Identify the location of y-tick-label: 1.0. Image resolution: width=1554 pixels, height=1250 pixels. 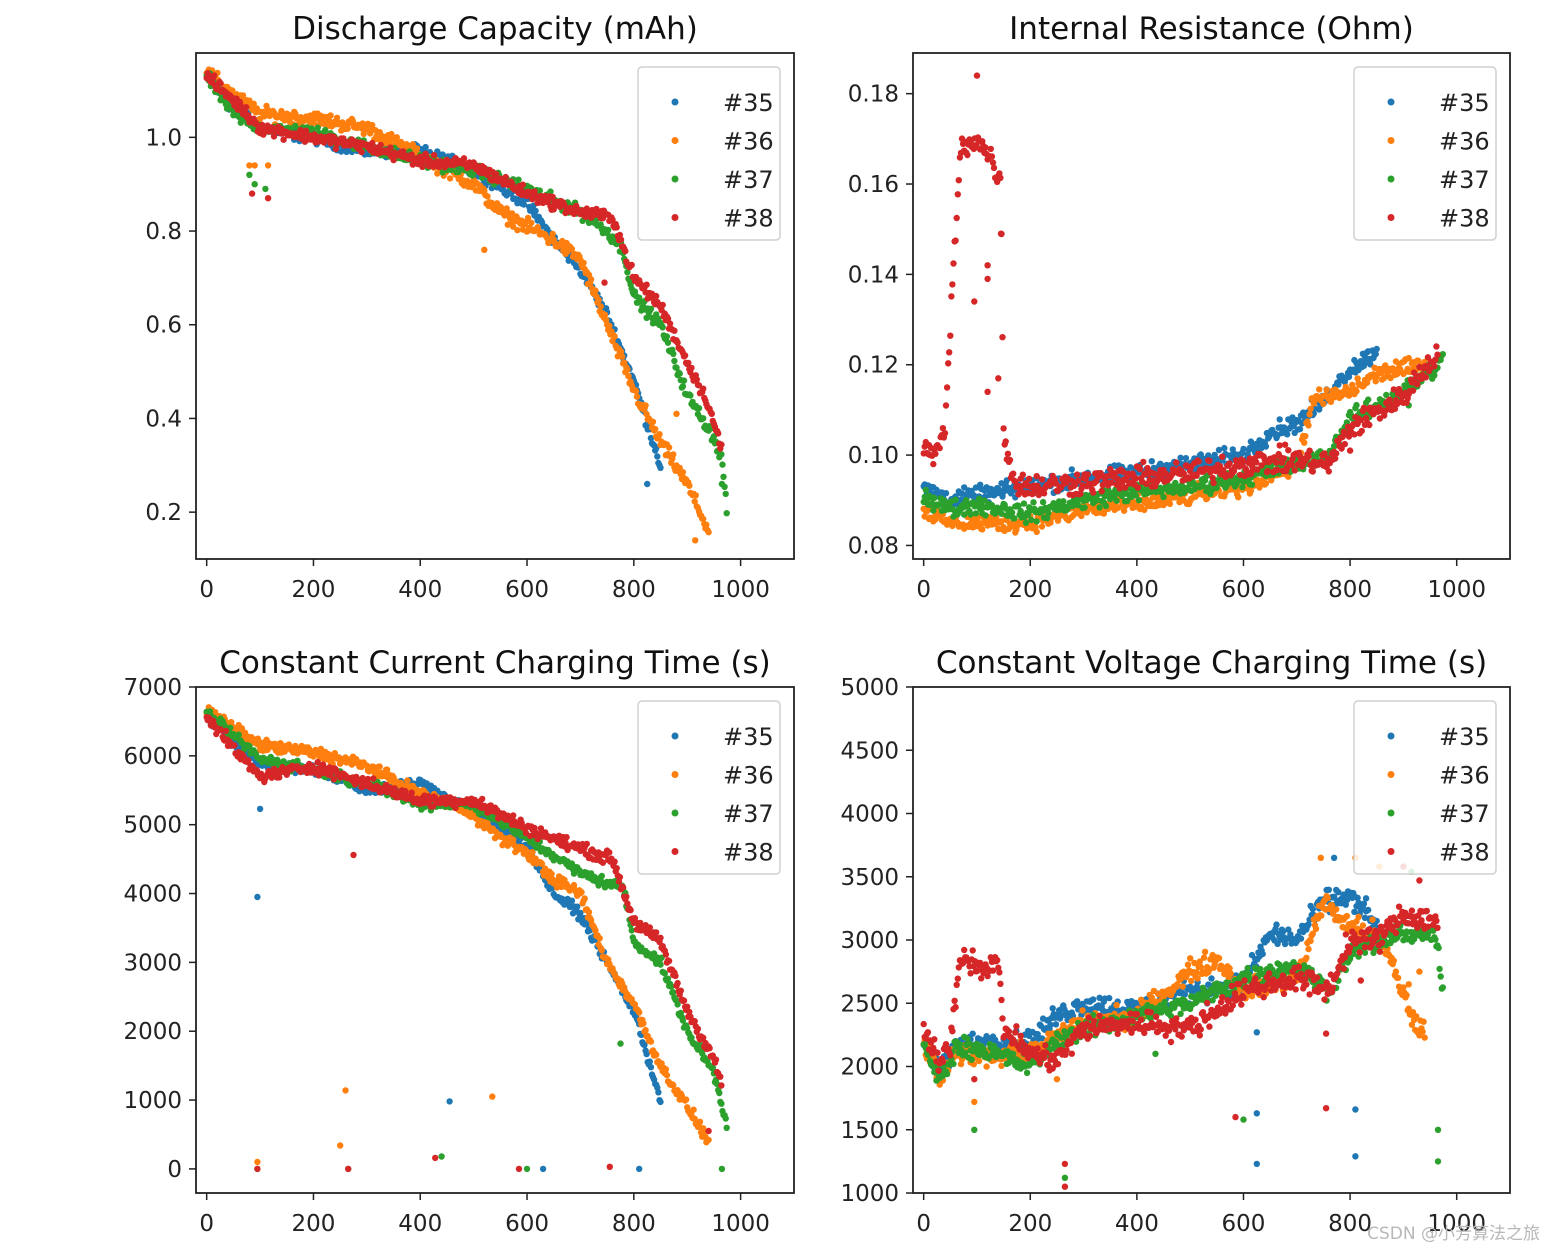
(163, 138).